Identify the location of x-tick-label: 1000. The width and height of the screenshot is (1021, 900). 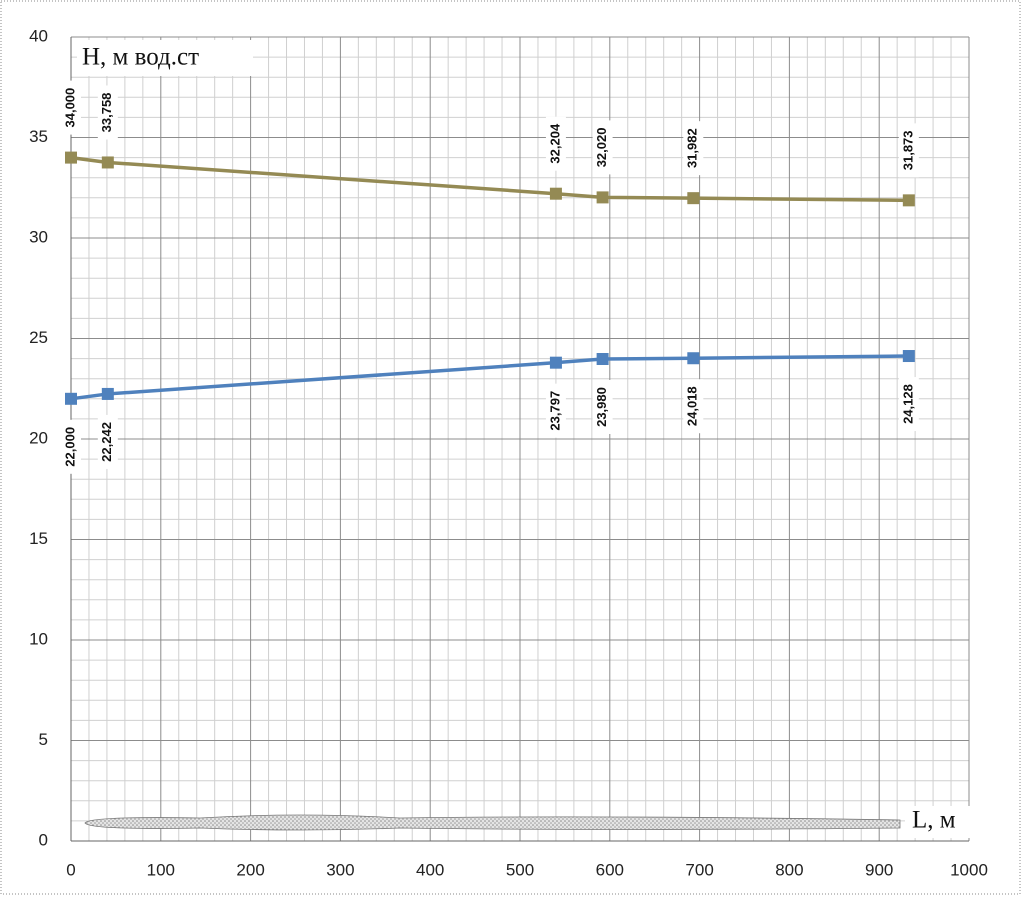
(969, 869).